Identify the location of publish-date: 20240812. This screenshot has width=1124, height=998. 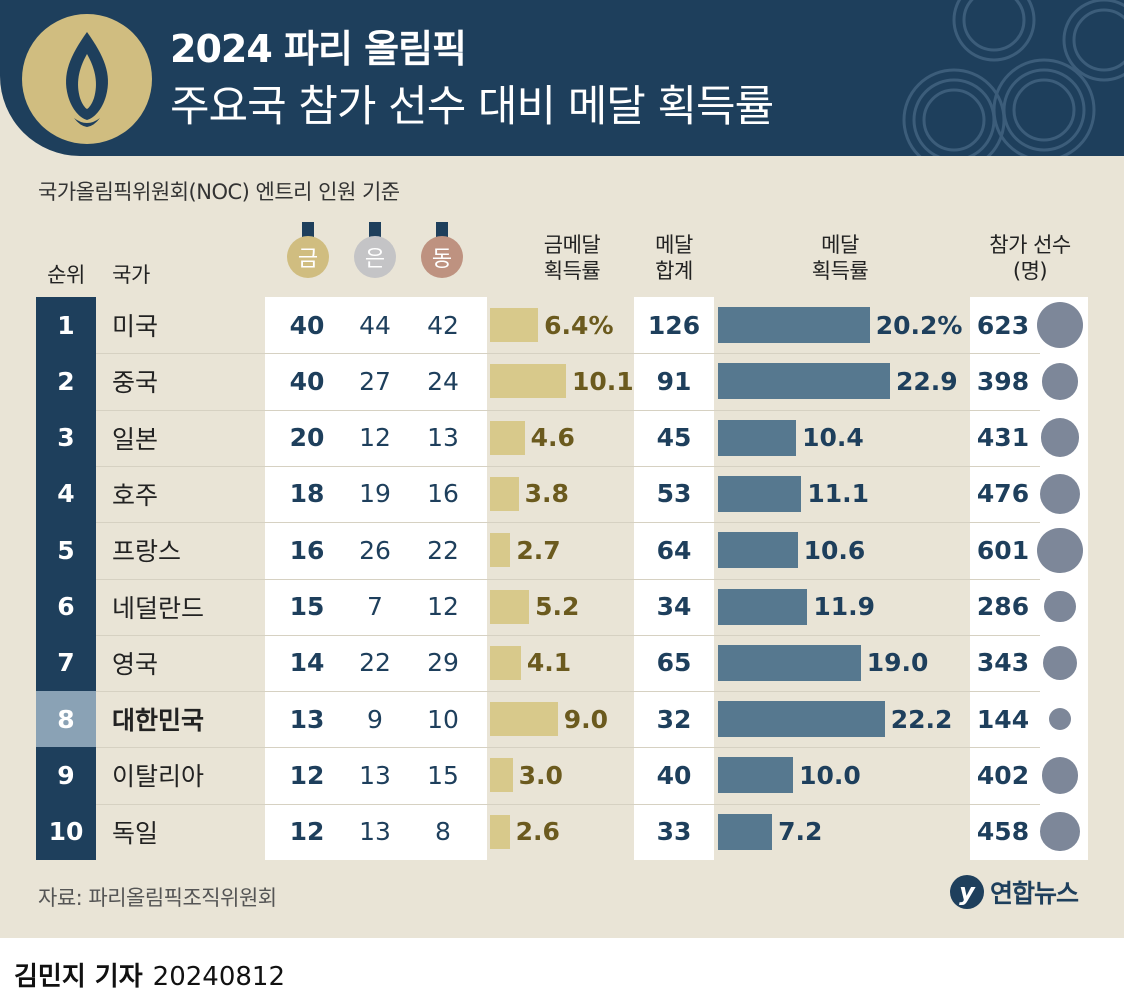
(218, 977).